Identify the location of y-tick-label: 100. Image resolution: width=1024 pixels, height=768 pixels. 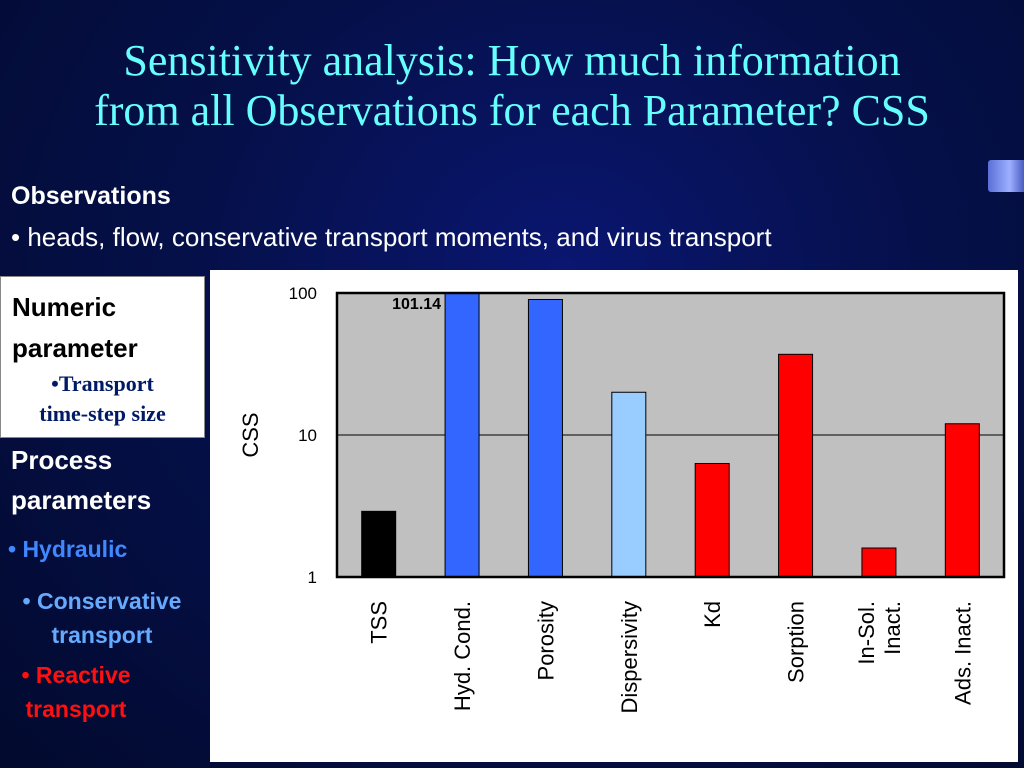
(303, 293).